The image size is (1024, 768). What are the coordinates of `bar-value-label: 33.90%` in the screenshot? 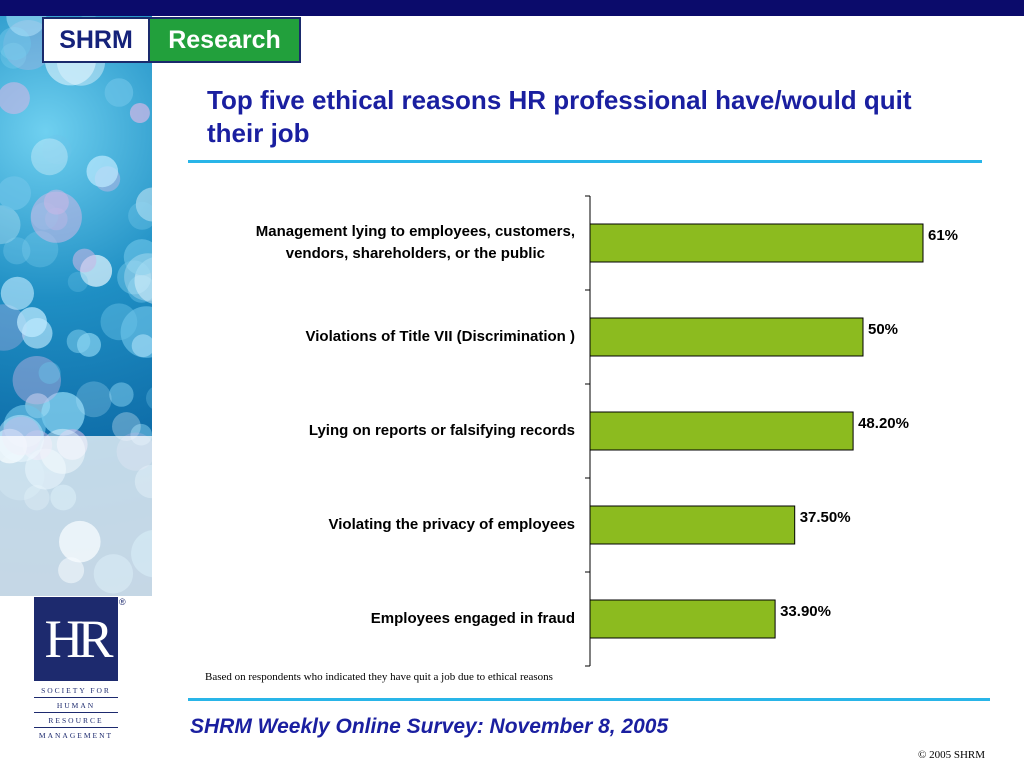 It's located at (805, 611).